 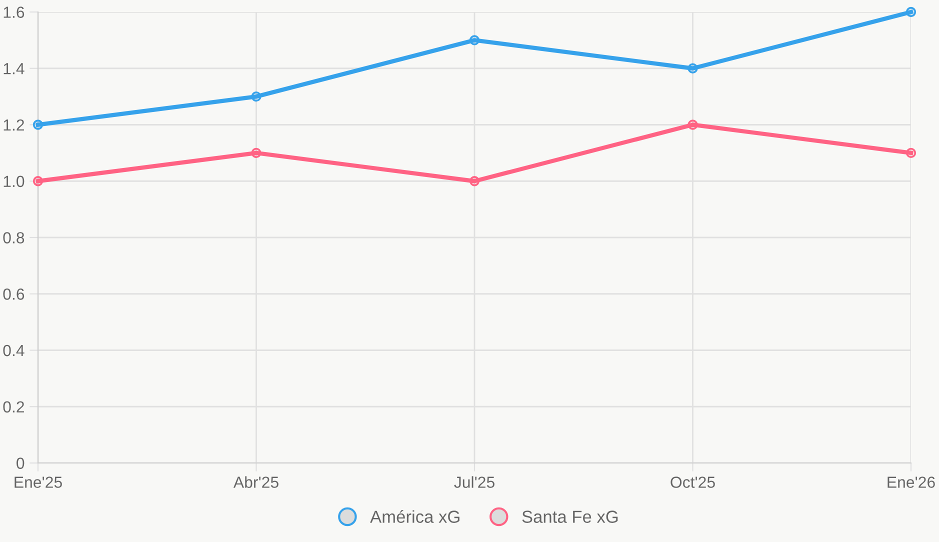 What do you see at coordinates (38, 482) in the screenshot?
I see `x-tick-label: Ene'25` at bounding box center [38, 482].